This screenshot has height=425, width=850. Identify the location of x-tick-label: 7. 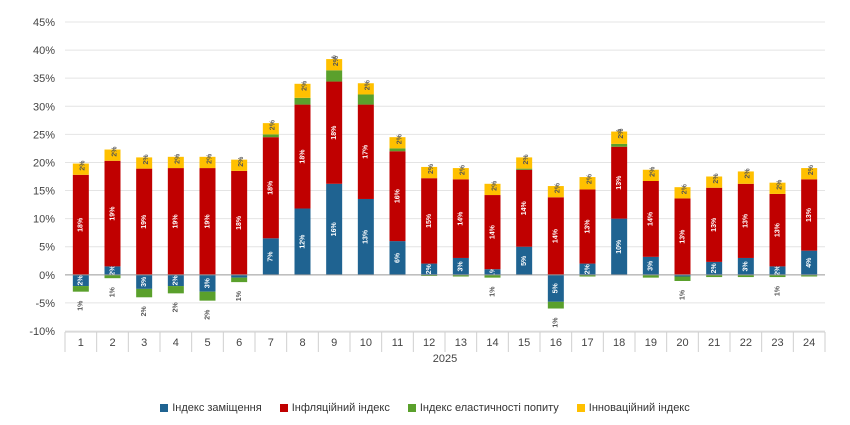
(271, 343).